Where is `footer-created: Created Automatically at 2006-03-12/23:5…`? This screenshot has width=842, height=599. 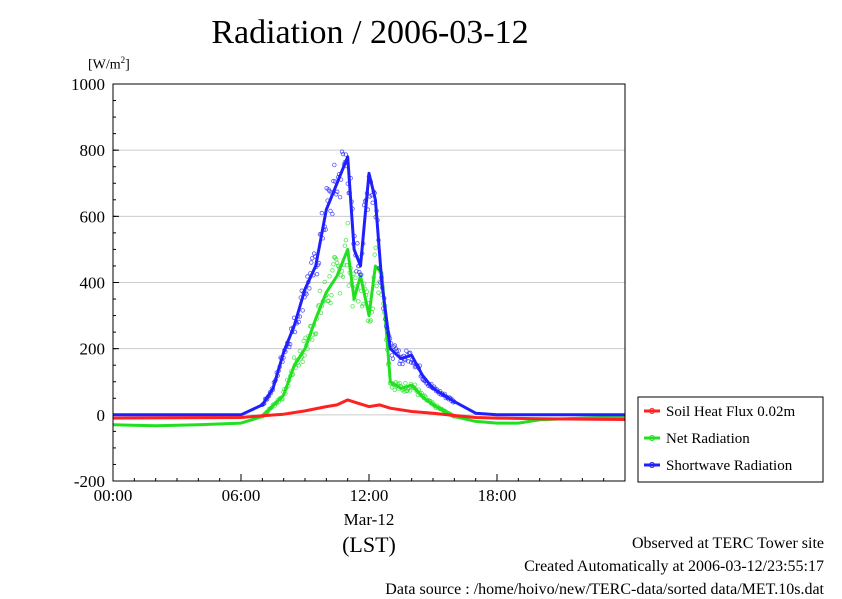
footer-created: Created Automatically at 2006-03-12/23:5… is located at coordinates (674, 566).